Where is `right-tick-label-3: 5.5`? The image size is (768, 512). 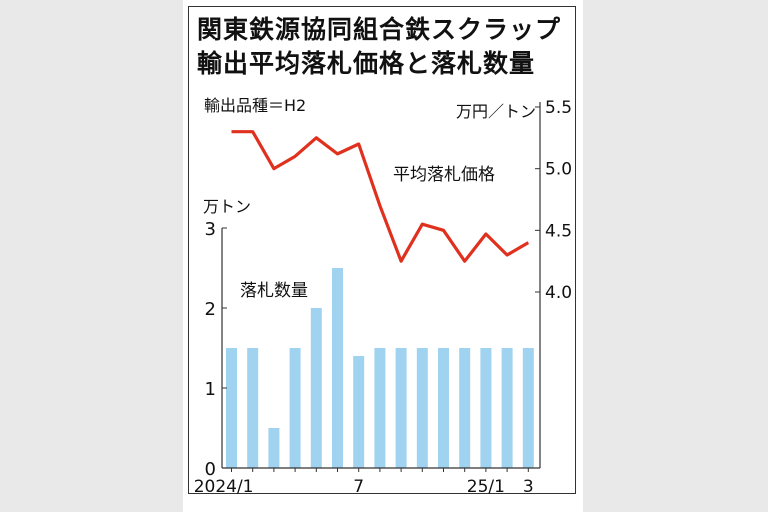 right-tick-label-3: 5.5 is located at coordinates (558, 108).